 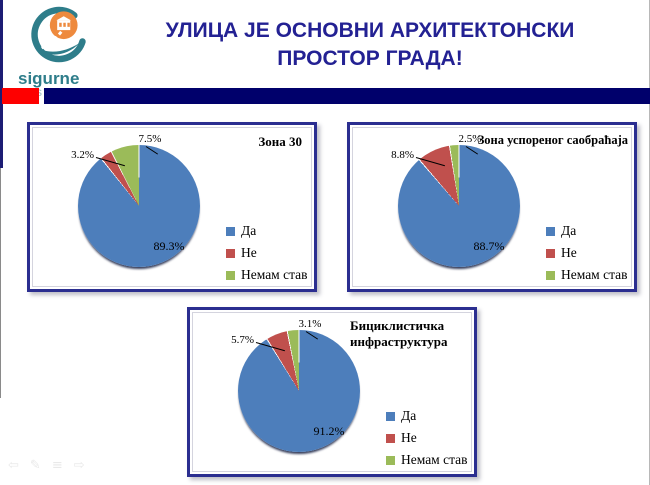 What do you see at coordinates (150, 139) in the screenshot?
I see `pie-label-neutral-pct: 7.5%` at bounding box center [150, 139].